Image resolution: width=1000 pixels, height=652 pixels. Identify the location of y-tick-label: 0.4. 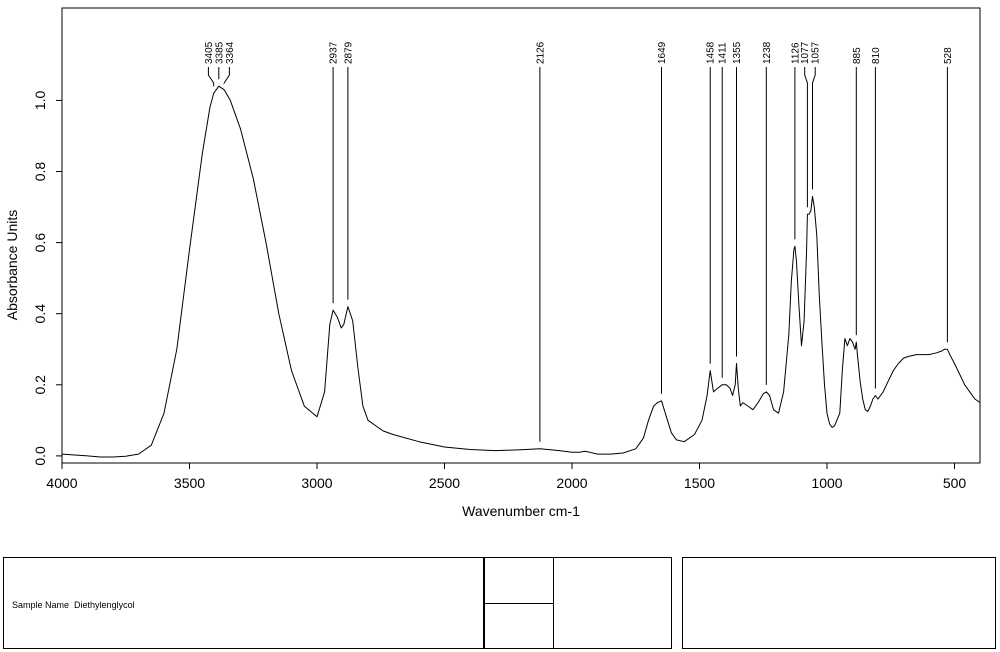
(40, 314).